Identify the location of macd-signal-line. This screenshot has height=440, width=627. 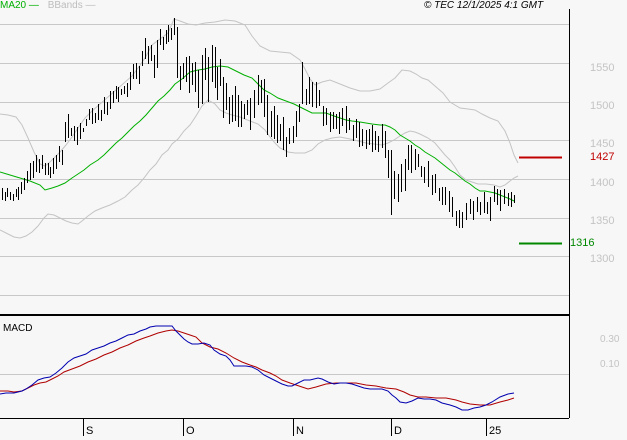
(257, 367).